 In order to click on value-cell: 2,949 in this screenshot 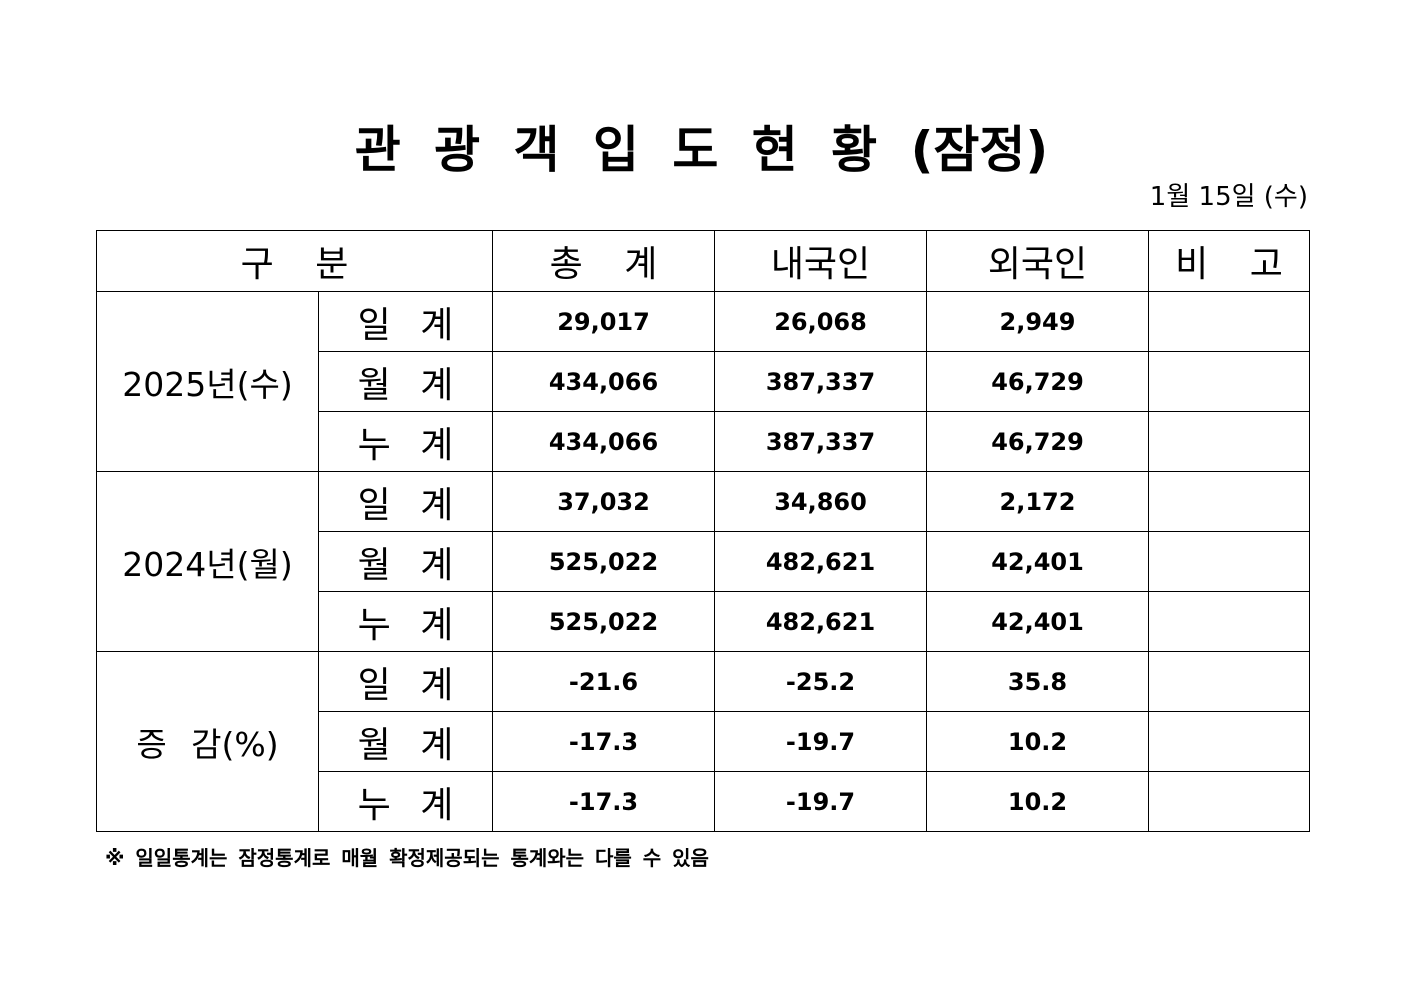, I will do `click(1037, 321)`.